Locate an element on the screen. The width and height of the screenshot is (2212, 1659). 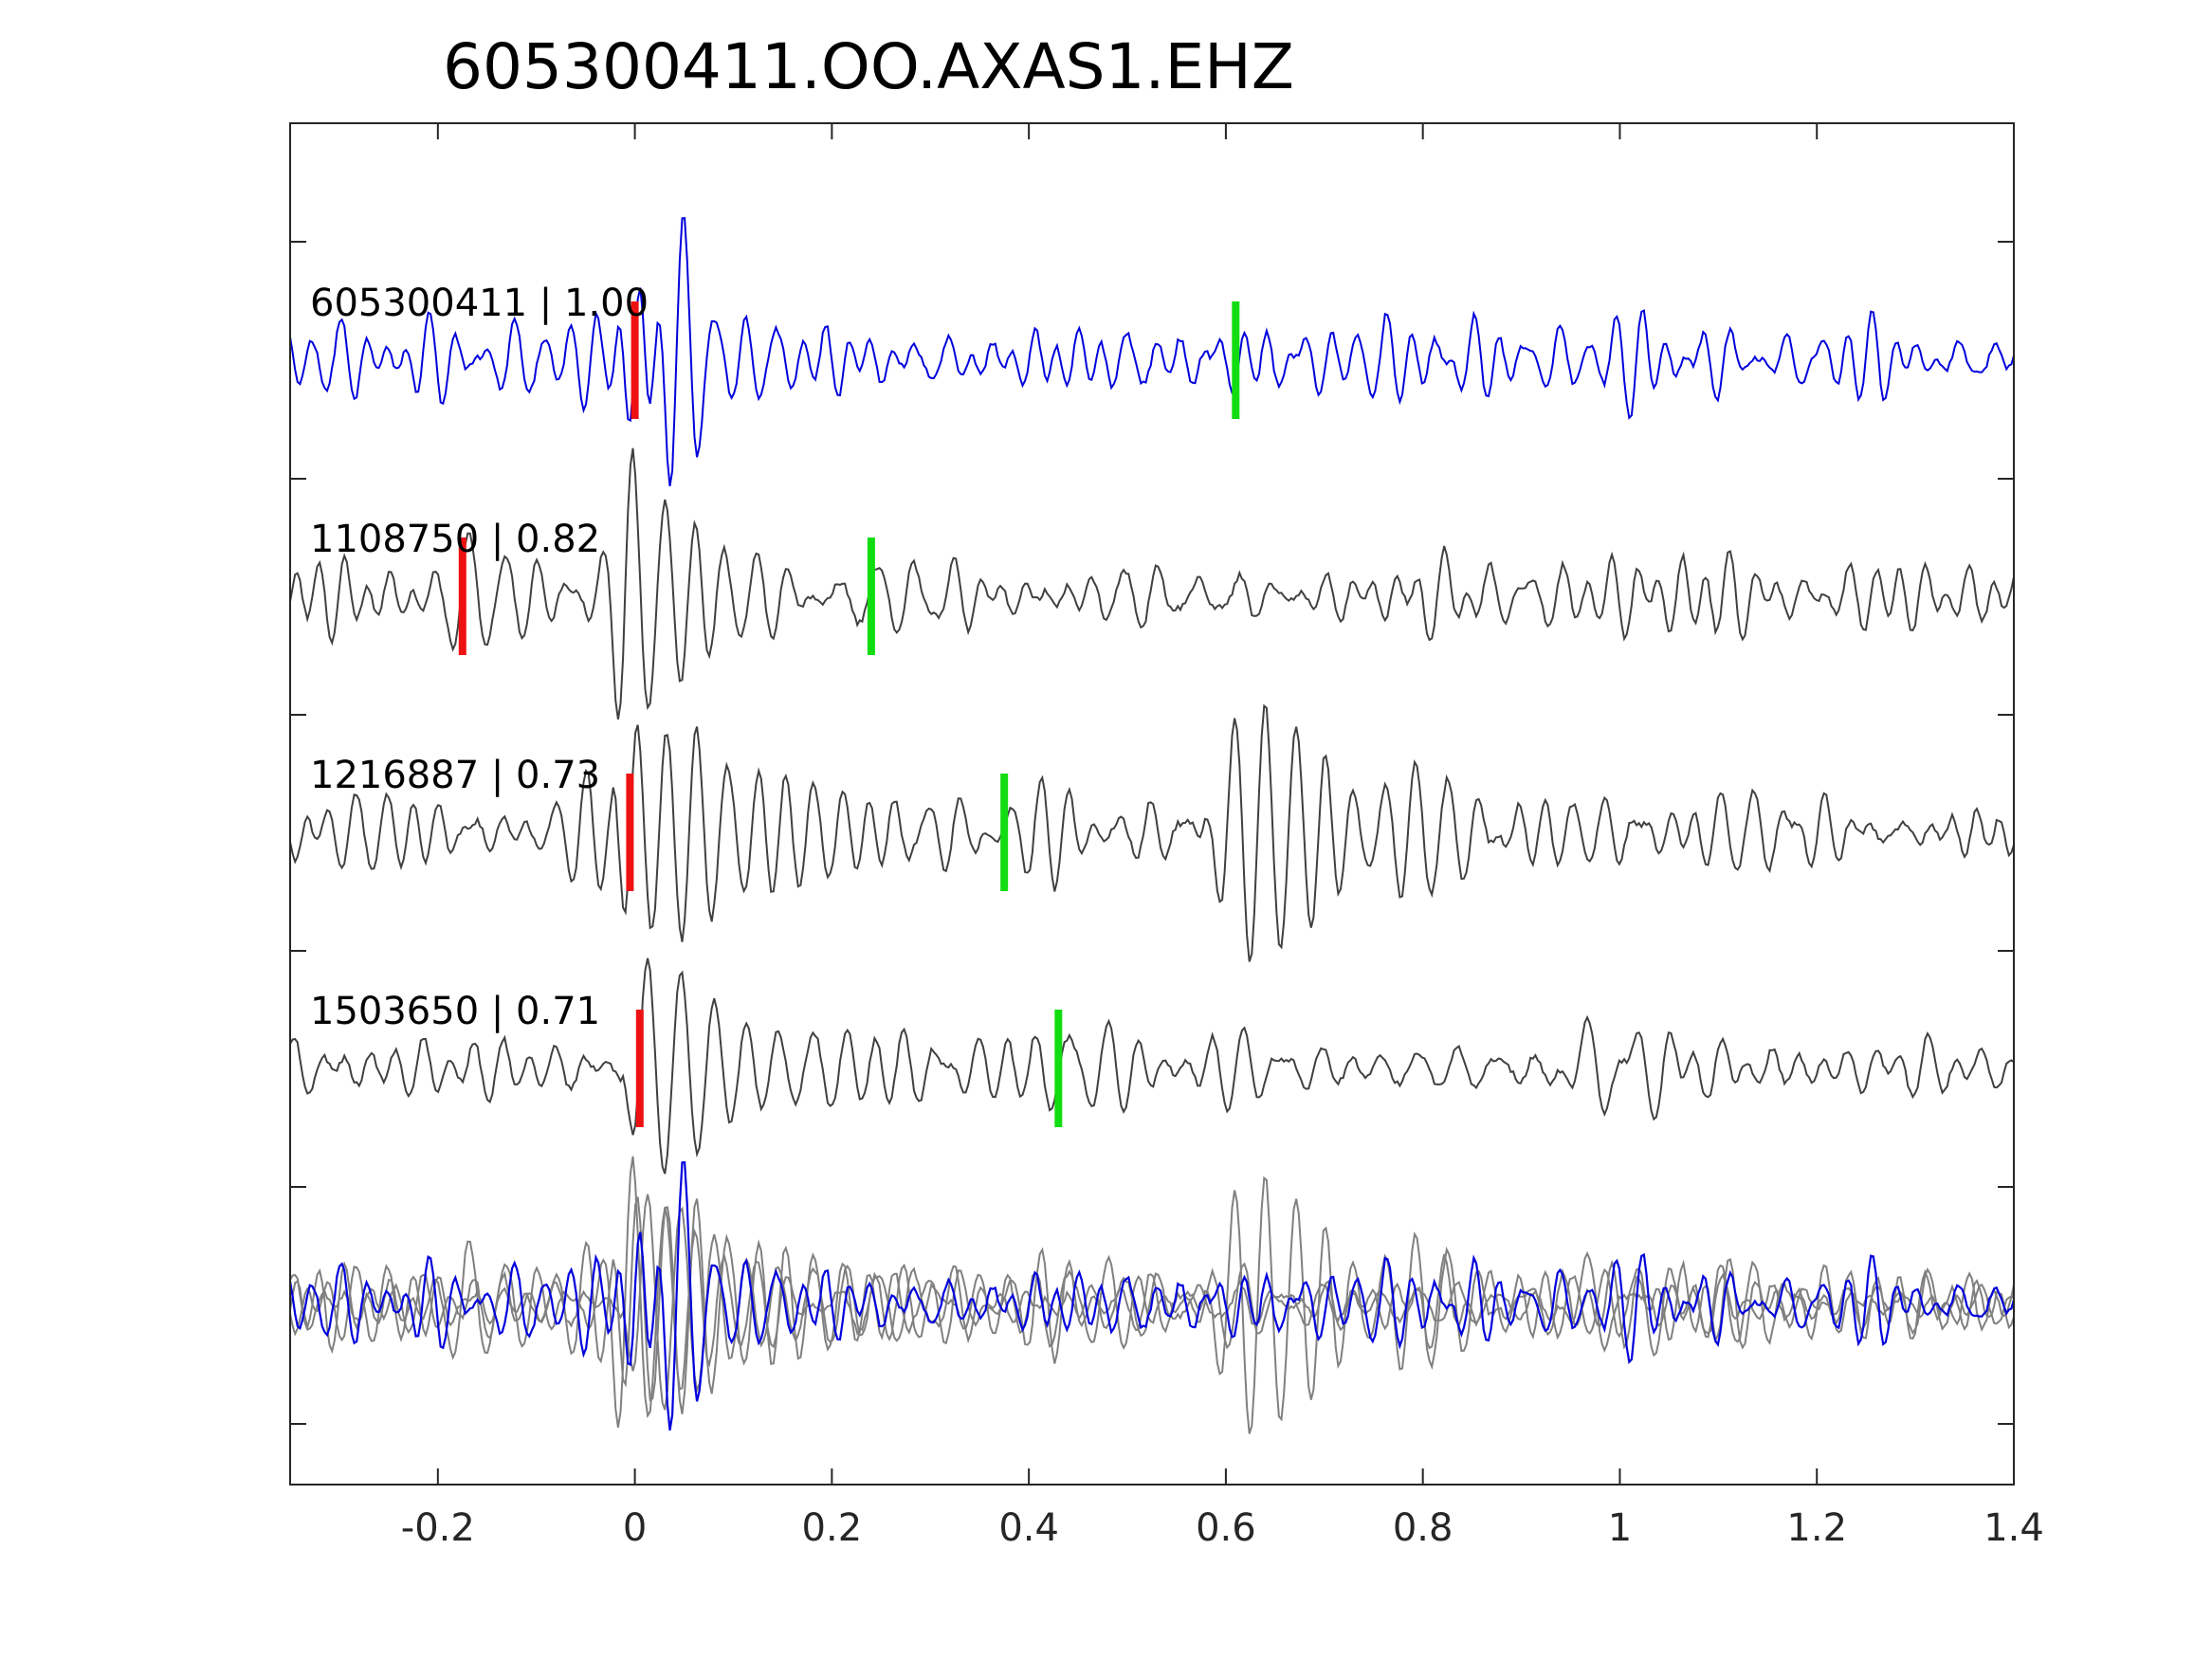
trace-label-1108750: 1108750 | 0.82 is located at coordinates (455, 539).